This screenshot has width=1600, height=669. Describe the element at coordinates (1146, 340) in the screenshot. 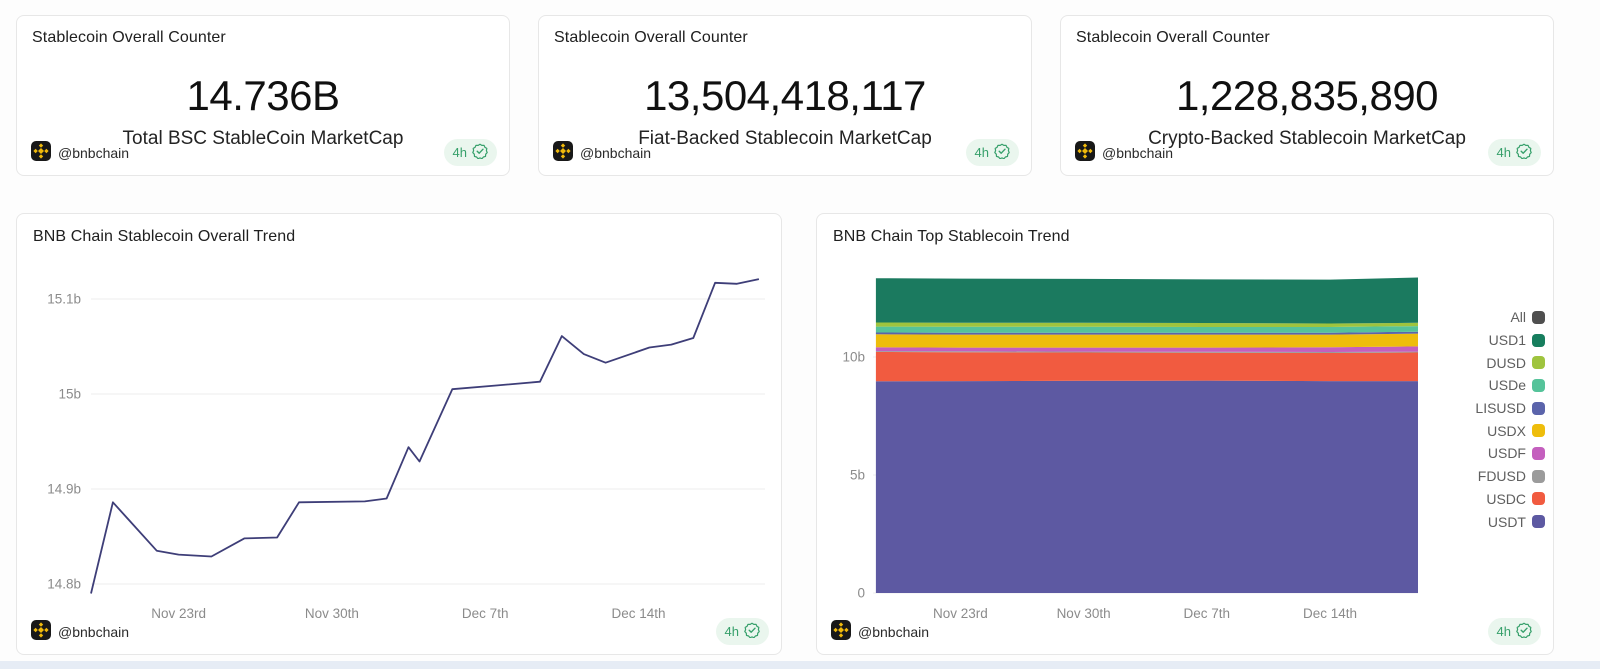

I see `area-series-usdx` at that location.